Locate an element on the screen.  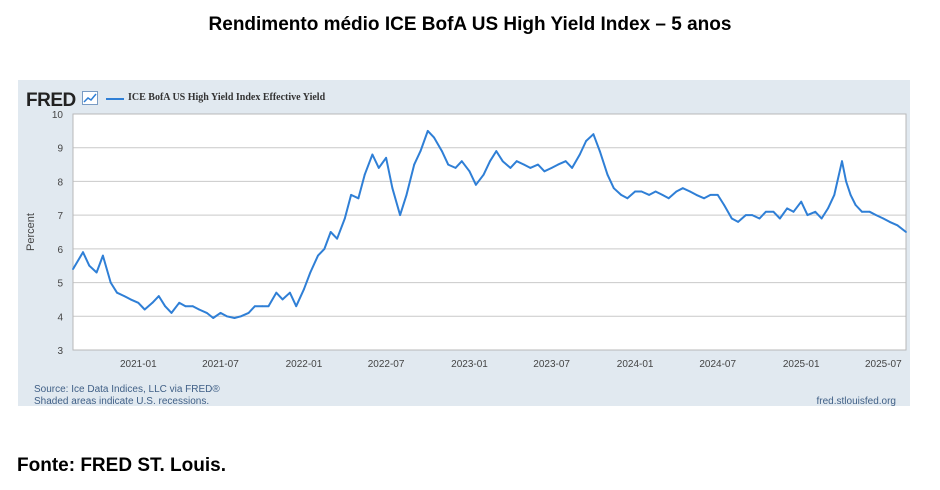
y-tick-label: 6 is located at coordinates (60, 250).